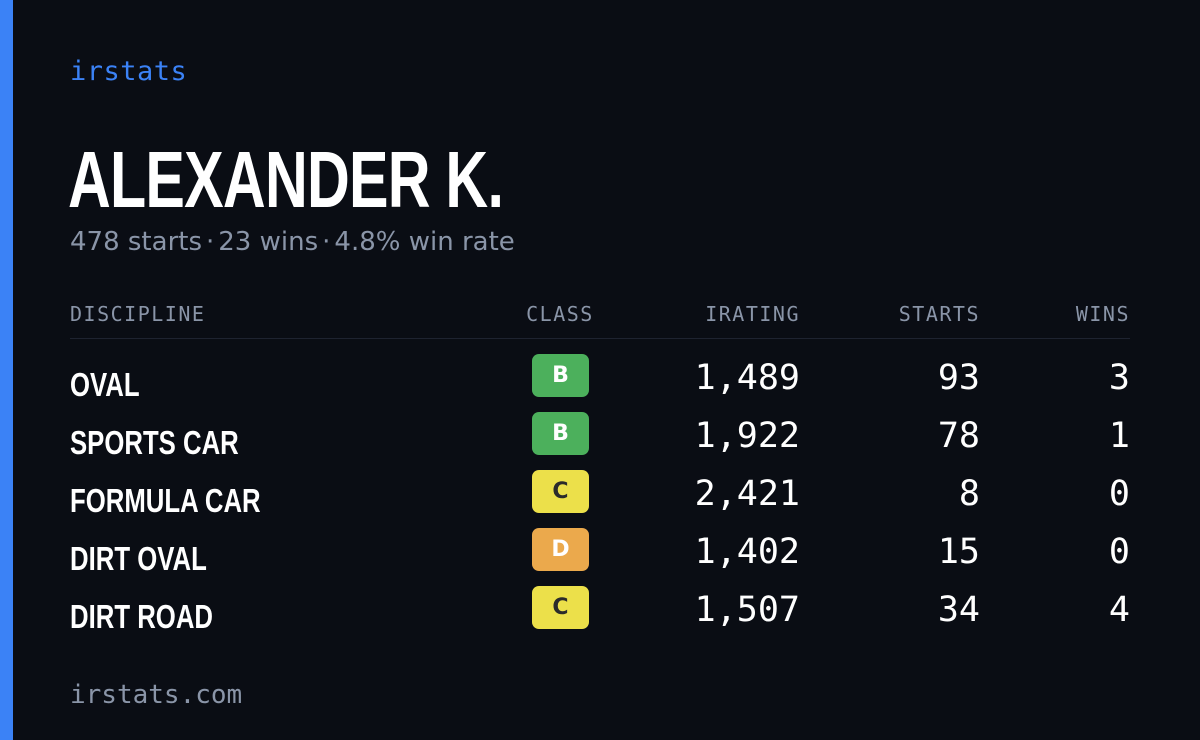 The width and height of the screenshot is (1200, 740). What do you see at coordinates (1119, 610) in the screenshot?
I see `wins-value: 4` at bounding box center [1119, 610].